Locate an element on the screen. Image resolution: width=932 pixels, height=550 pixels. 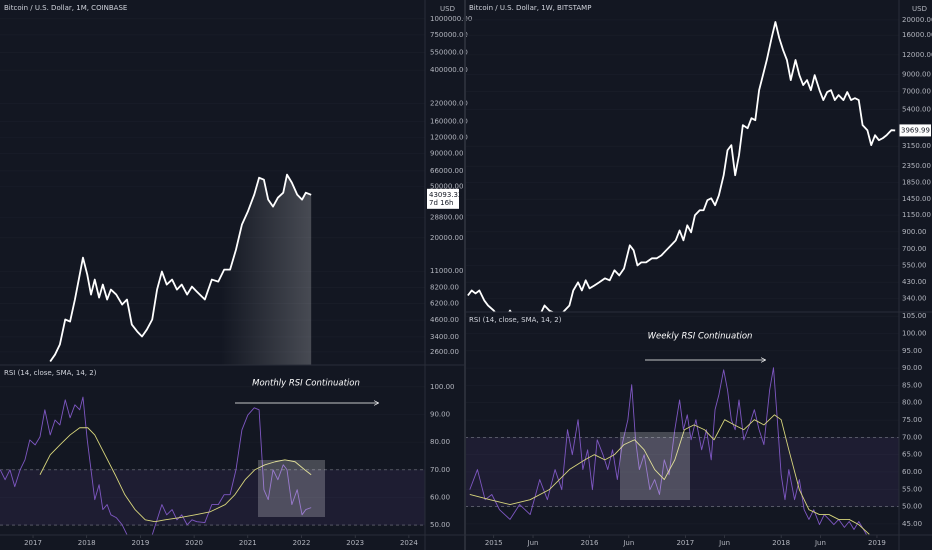
y-tick-label: 2350.00 is located at coordinates (916, 166).